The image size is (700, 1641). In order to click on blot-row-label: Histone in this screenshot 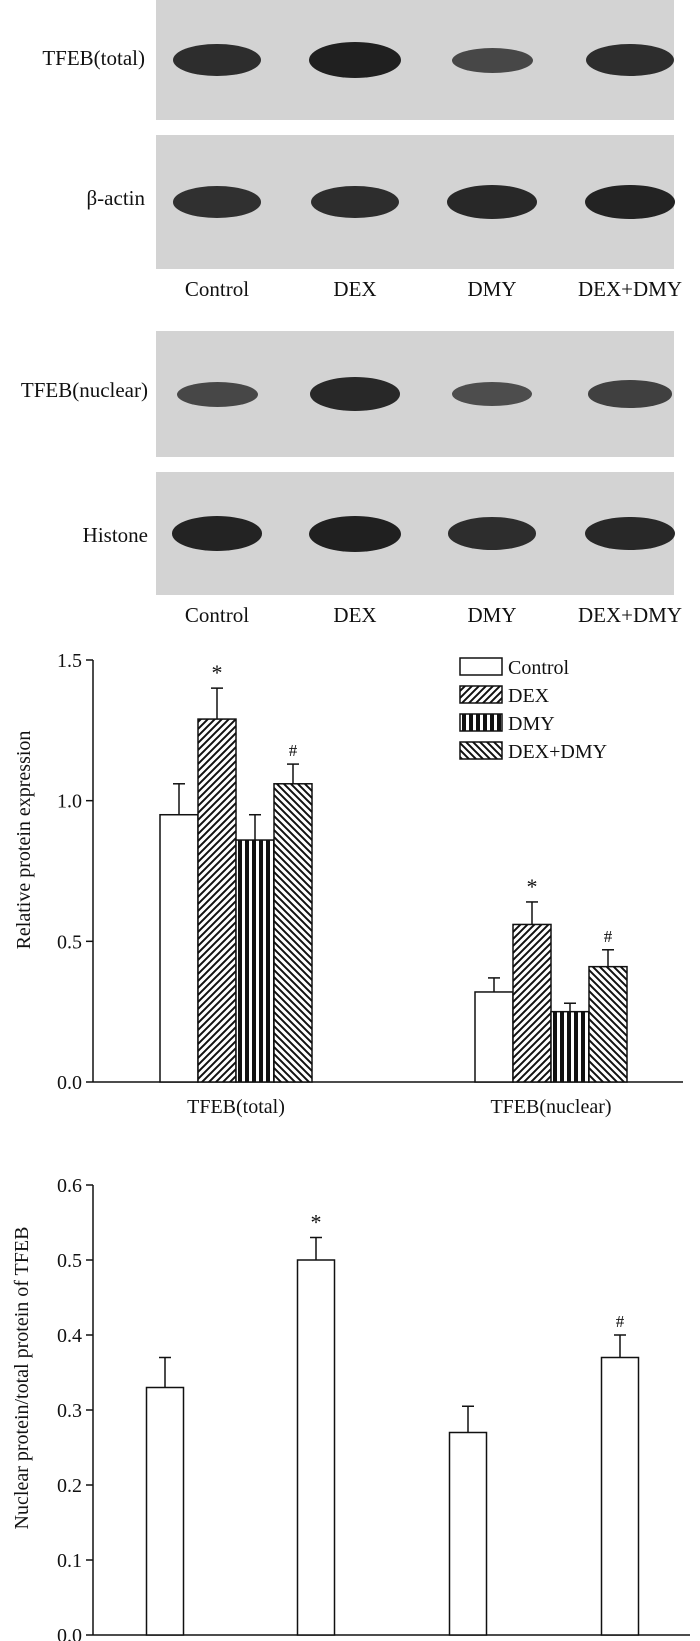, I will do `click(115, 535)`.